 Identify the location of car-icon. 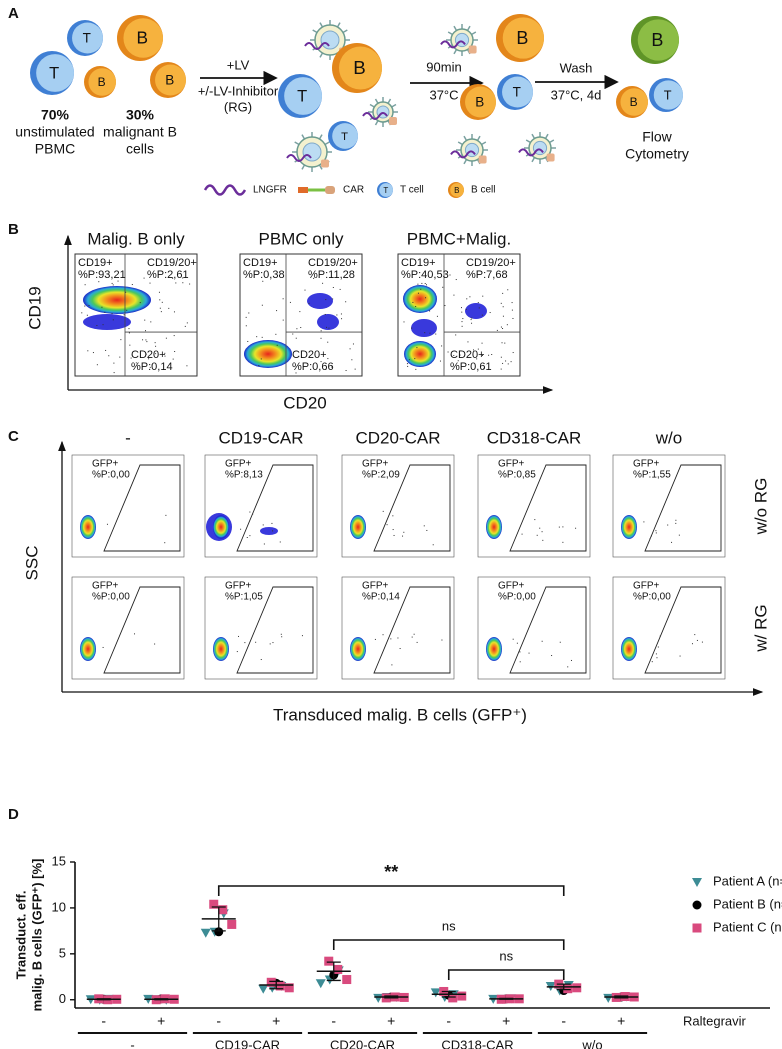
(330, 190).